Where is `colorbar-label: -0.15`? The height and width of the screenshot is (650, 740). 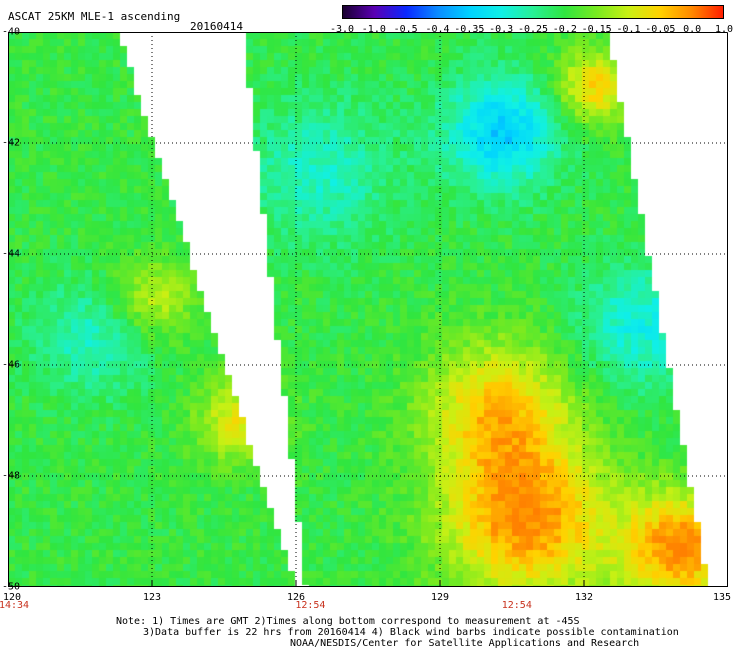 colorbar-label: -0.15 is located at coordinates (596, 29).